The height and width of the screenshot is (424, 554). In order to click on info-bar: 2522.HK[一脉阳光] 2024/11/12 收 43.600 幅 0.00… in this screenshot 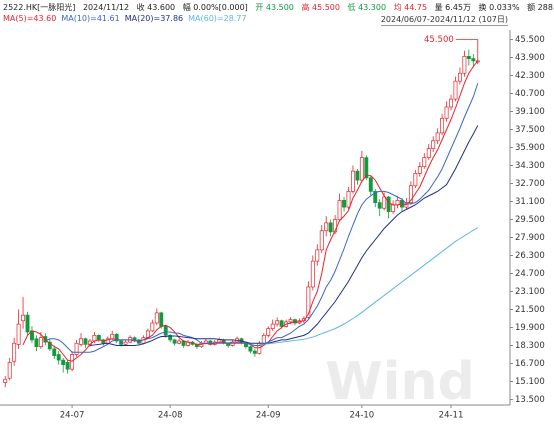, I will do `click(278, 7)`.